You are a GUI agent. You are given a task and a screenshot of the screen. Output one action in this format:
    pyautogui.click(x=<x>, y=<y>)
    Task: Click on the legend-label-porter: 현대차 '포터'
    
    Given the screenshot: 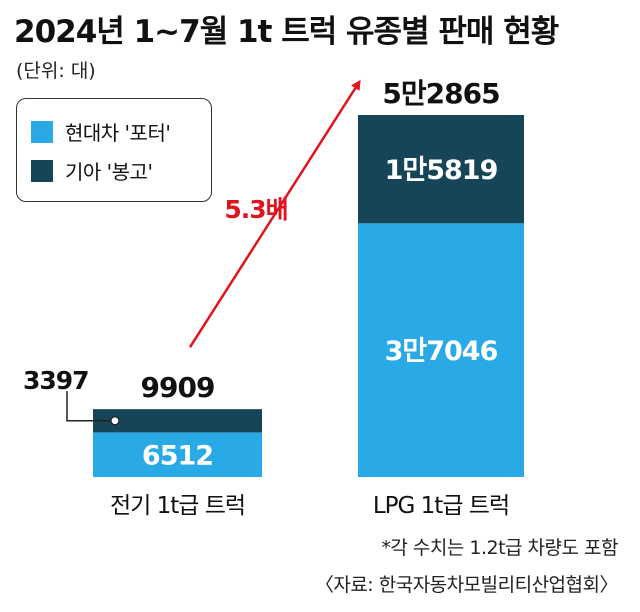 What is the action you would take?
    pyautogui.click(x=118, y=133)
    